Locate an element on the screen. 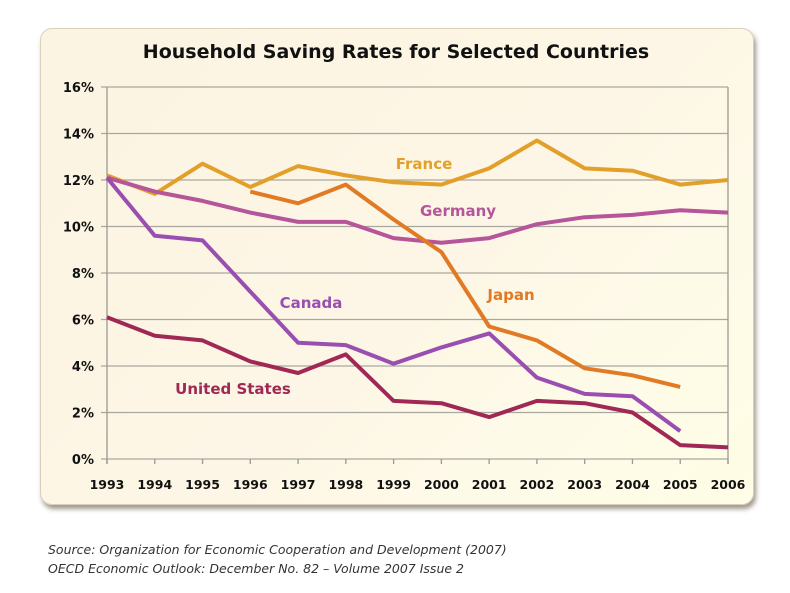 The image size is (790, 593). x-tick-label: 2004 is located at coordinates (632, 484).